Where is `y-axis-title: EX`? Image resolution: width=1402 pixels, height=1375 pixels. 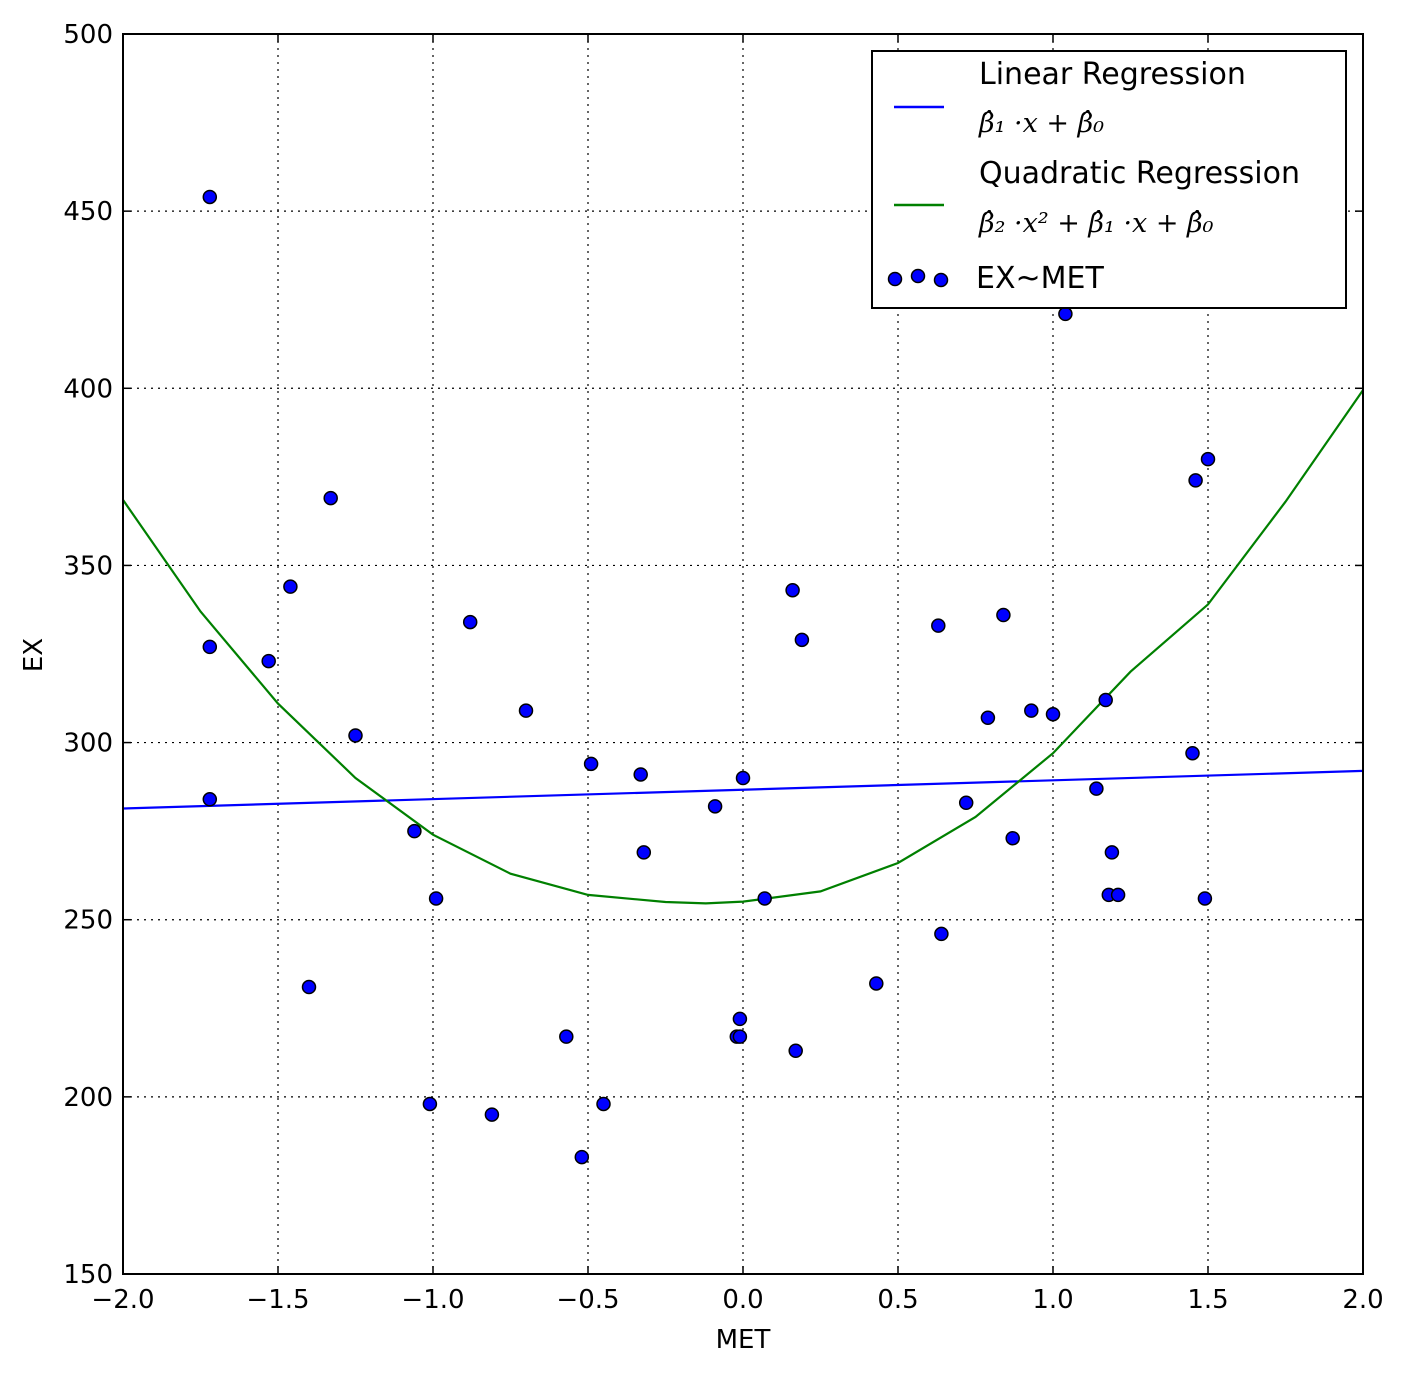
y-axis-title: EX is located at coordinates (34, 655).